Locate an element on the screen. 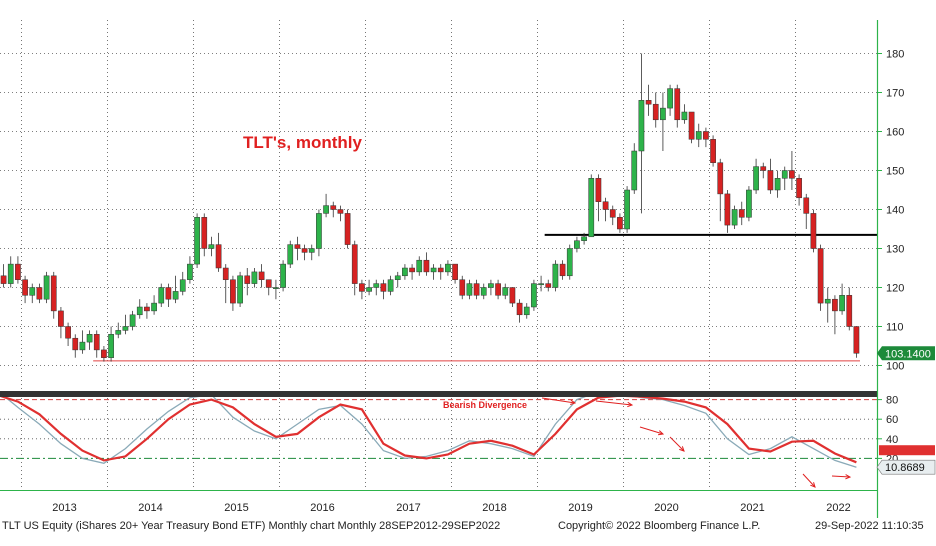 The height and width of the screenshot is (546, 936). x-tick-label: 2021 is located at coordinates (752, 508).